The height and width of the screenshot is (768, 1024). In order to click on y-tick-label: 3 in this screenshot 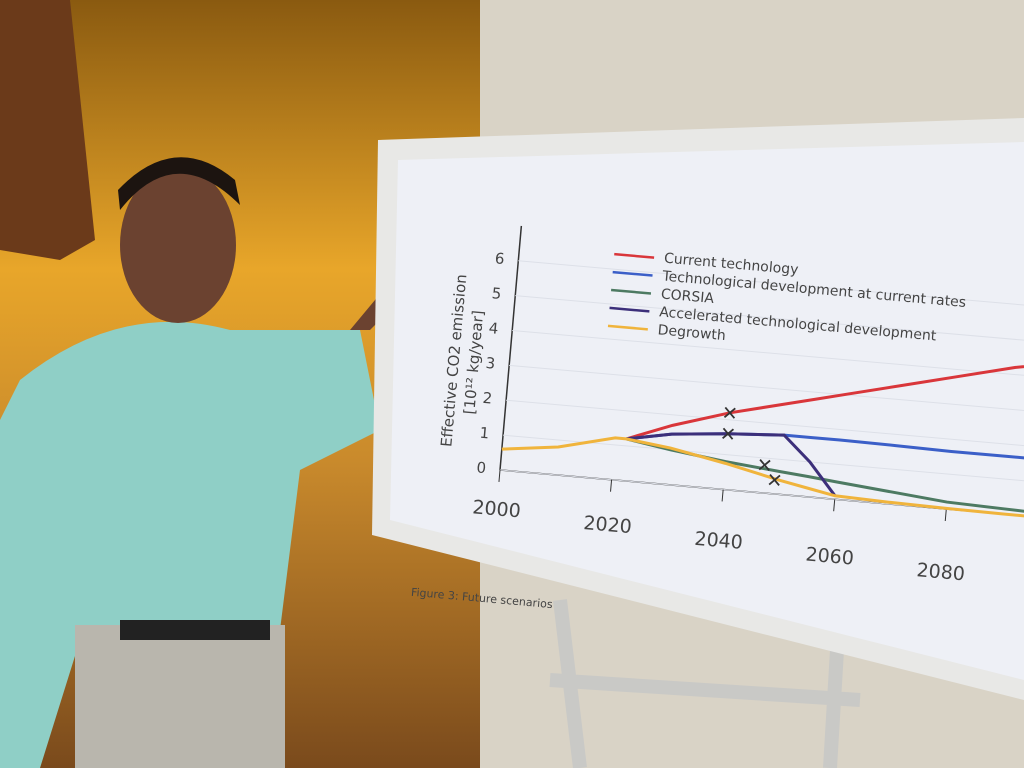, I will do `click(490, 363)`.